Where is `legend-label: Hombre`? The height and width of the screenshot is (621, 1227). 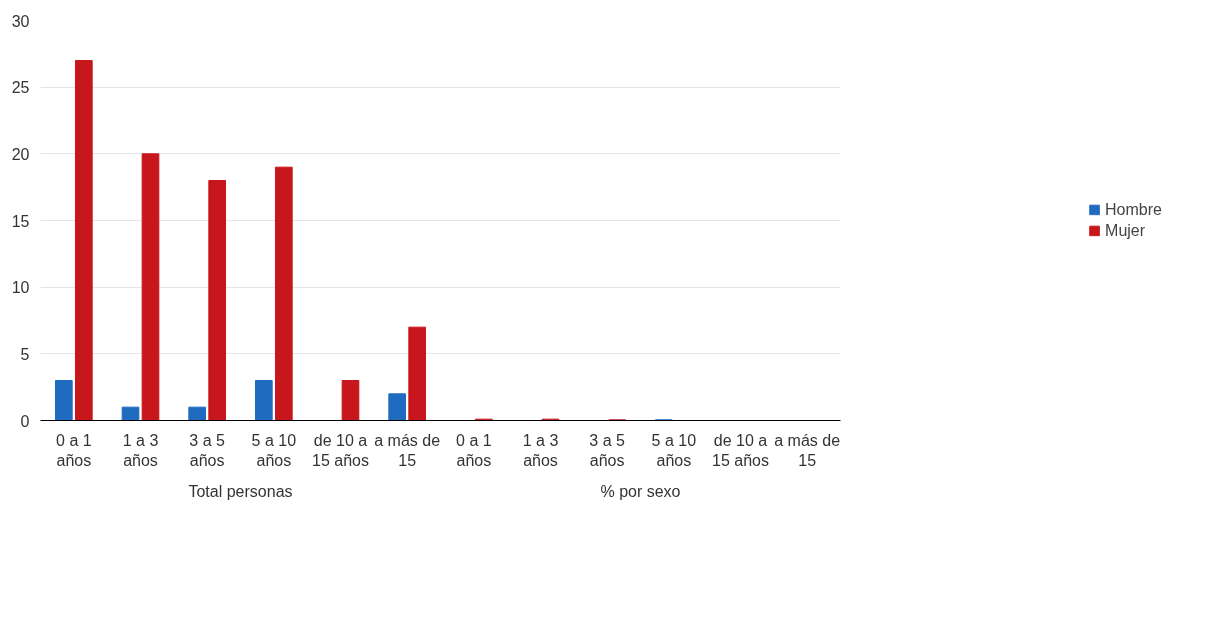 legend-label: Hombre is located at coordinates (1133, 209).